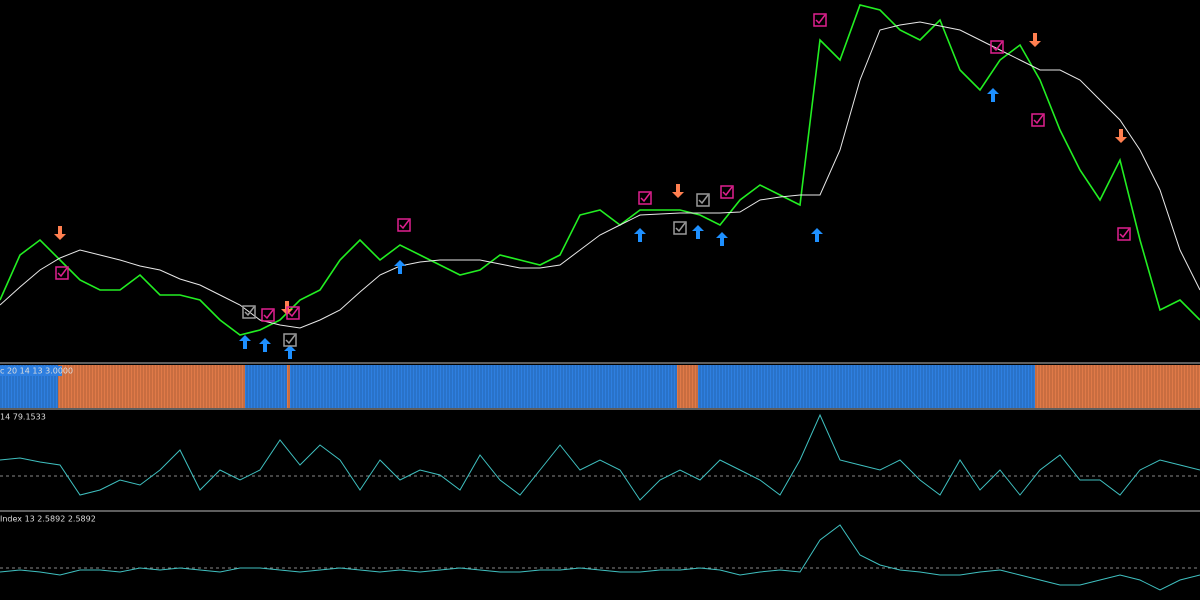  Describe the element at coordinates (48, 519) in the screenshot. I see `indicator-label: Index 13 2.5892 2.5892` at that location.